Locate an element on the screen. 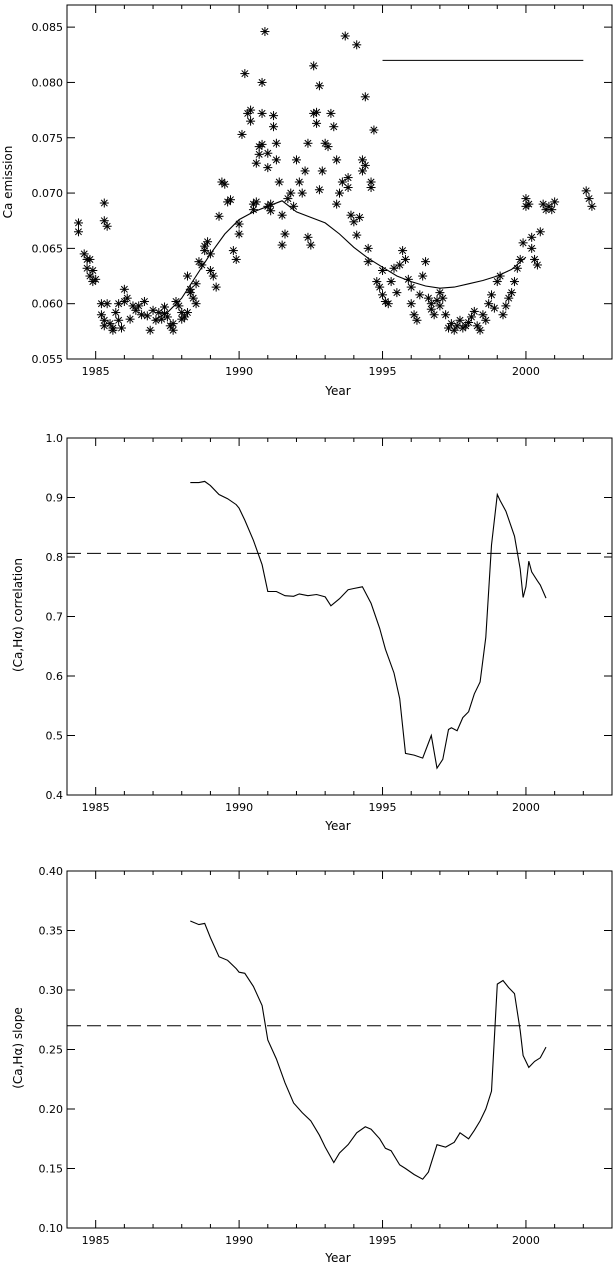 The width and height of the screenshot is (613, 1265). y-tick-label: 0.085 is located at coordinates (48, 27).